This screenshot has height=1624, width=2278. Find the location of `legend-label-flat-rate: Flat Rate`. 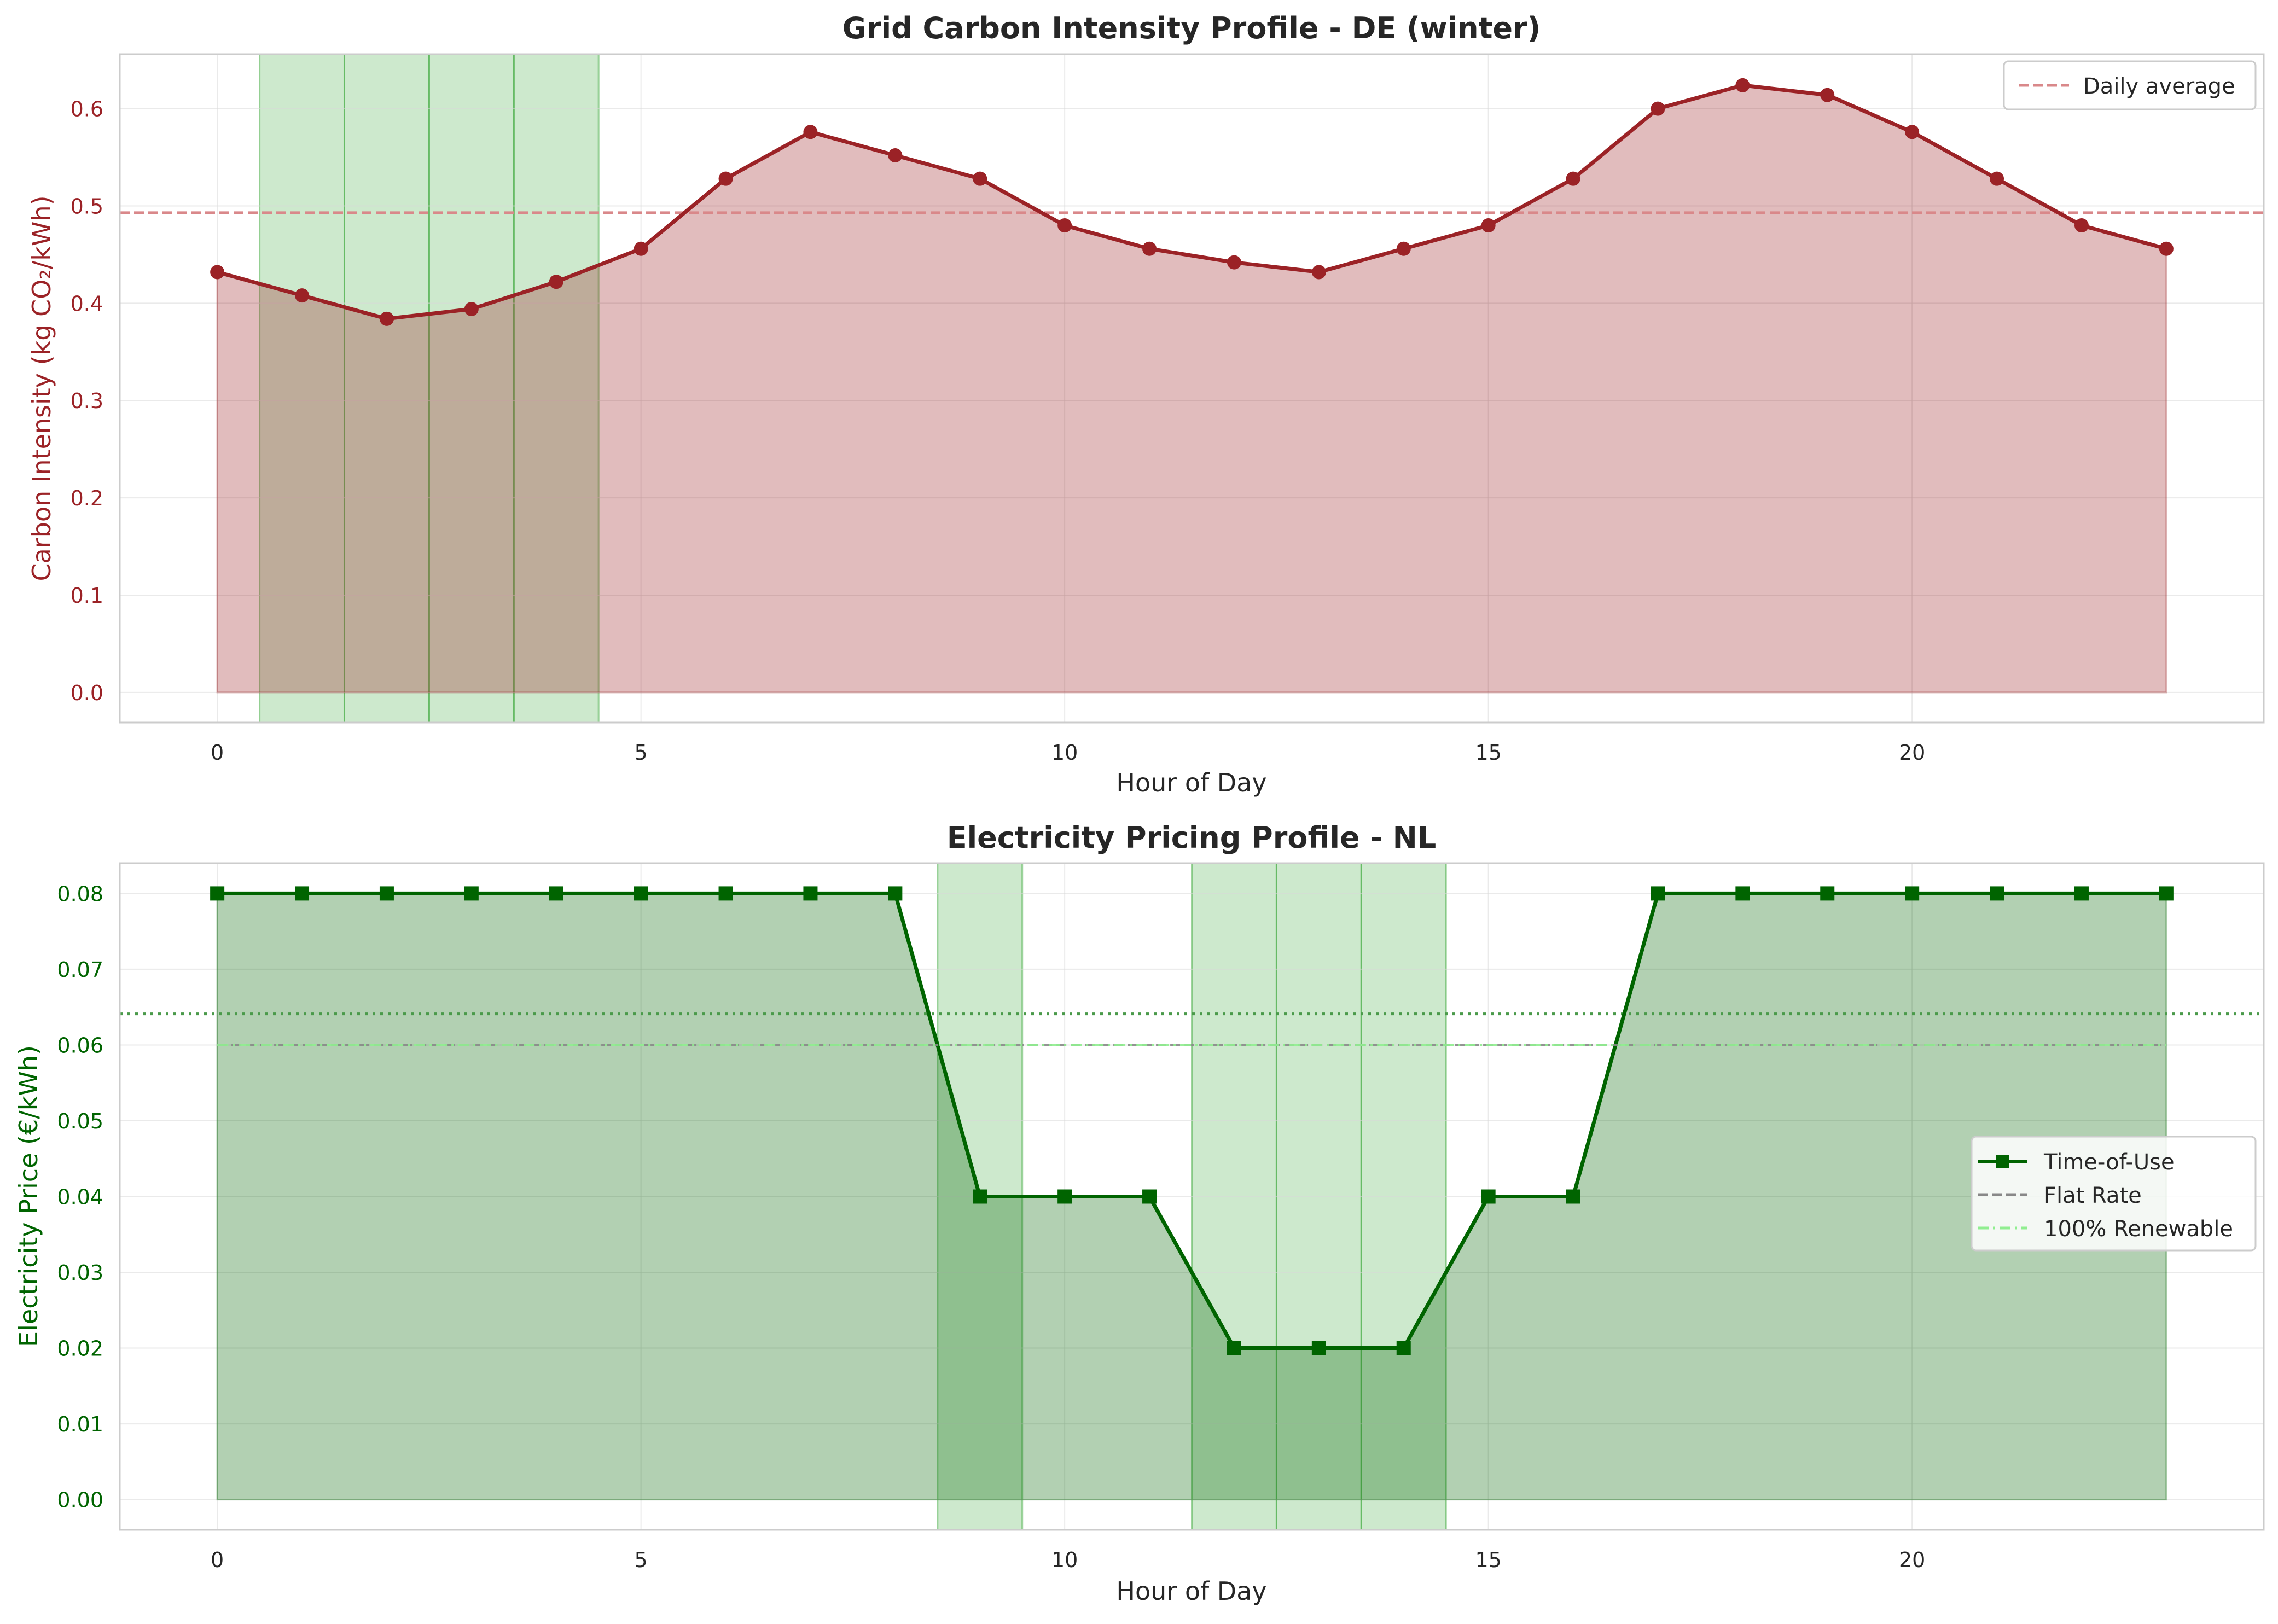

legend-label-flat-rate: Flat Rate is located at coordinates (2093, 1195).